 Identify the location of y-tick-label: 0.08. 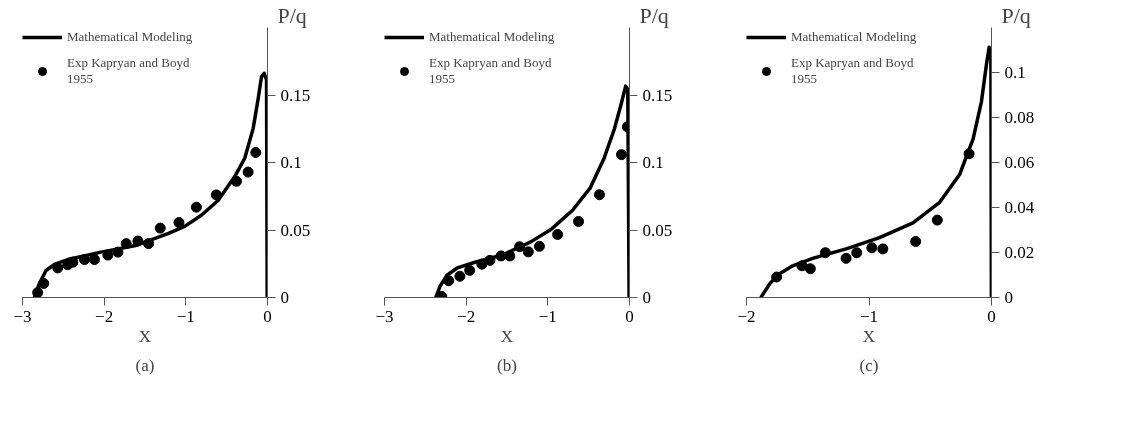
(1019, 117).